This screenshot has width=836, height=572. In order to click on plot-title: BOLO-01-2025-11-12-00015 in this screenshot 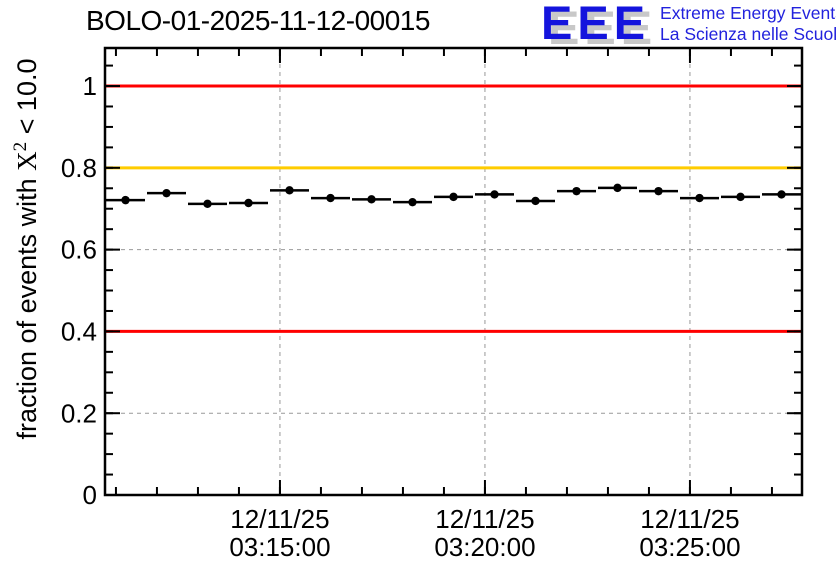, I will do `click(258, 20)`.